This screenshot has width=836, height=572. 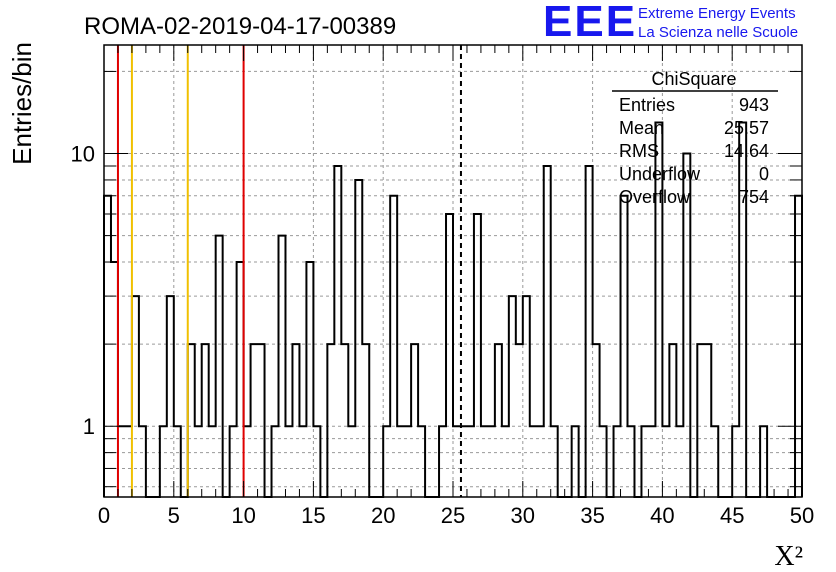 I want to click on x-tick-label: 30, so click(x=523, y=515).